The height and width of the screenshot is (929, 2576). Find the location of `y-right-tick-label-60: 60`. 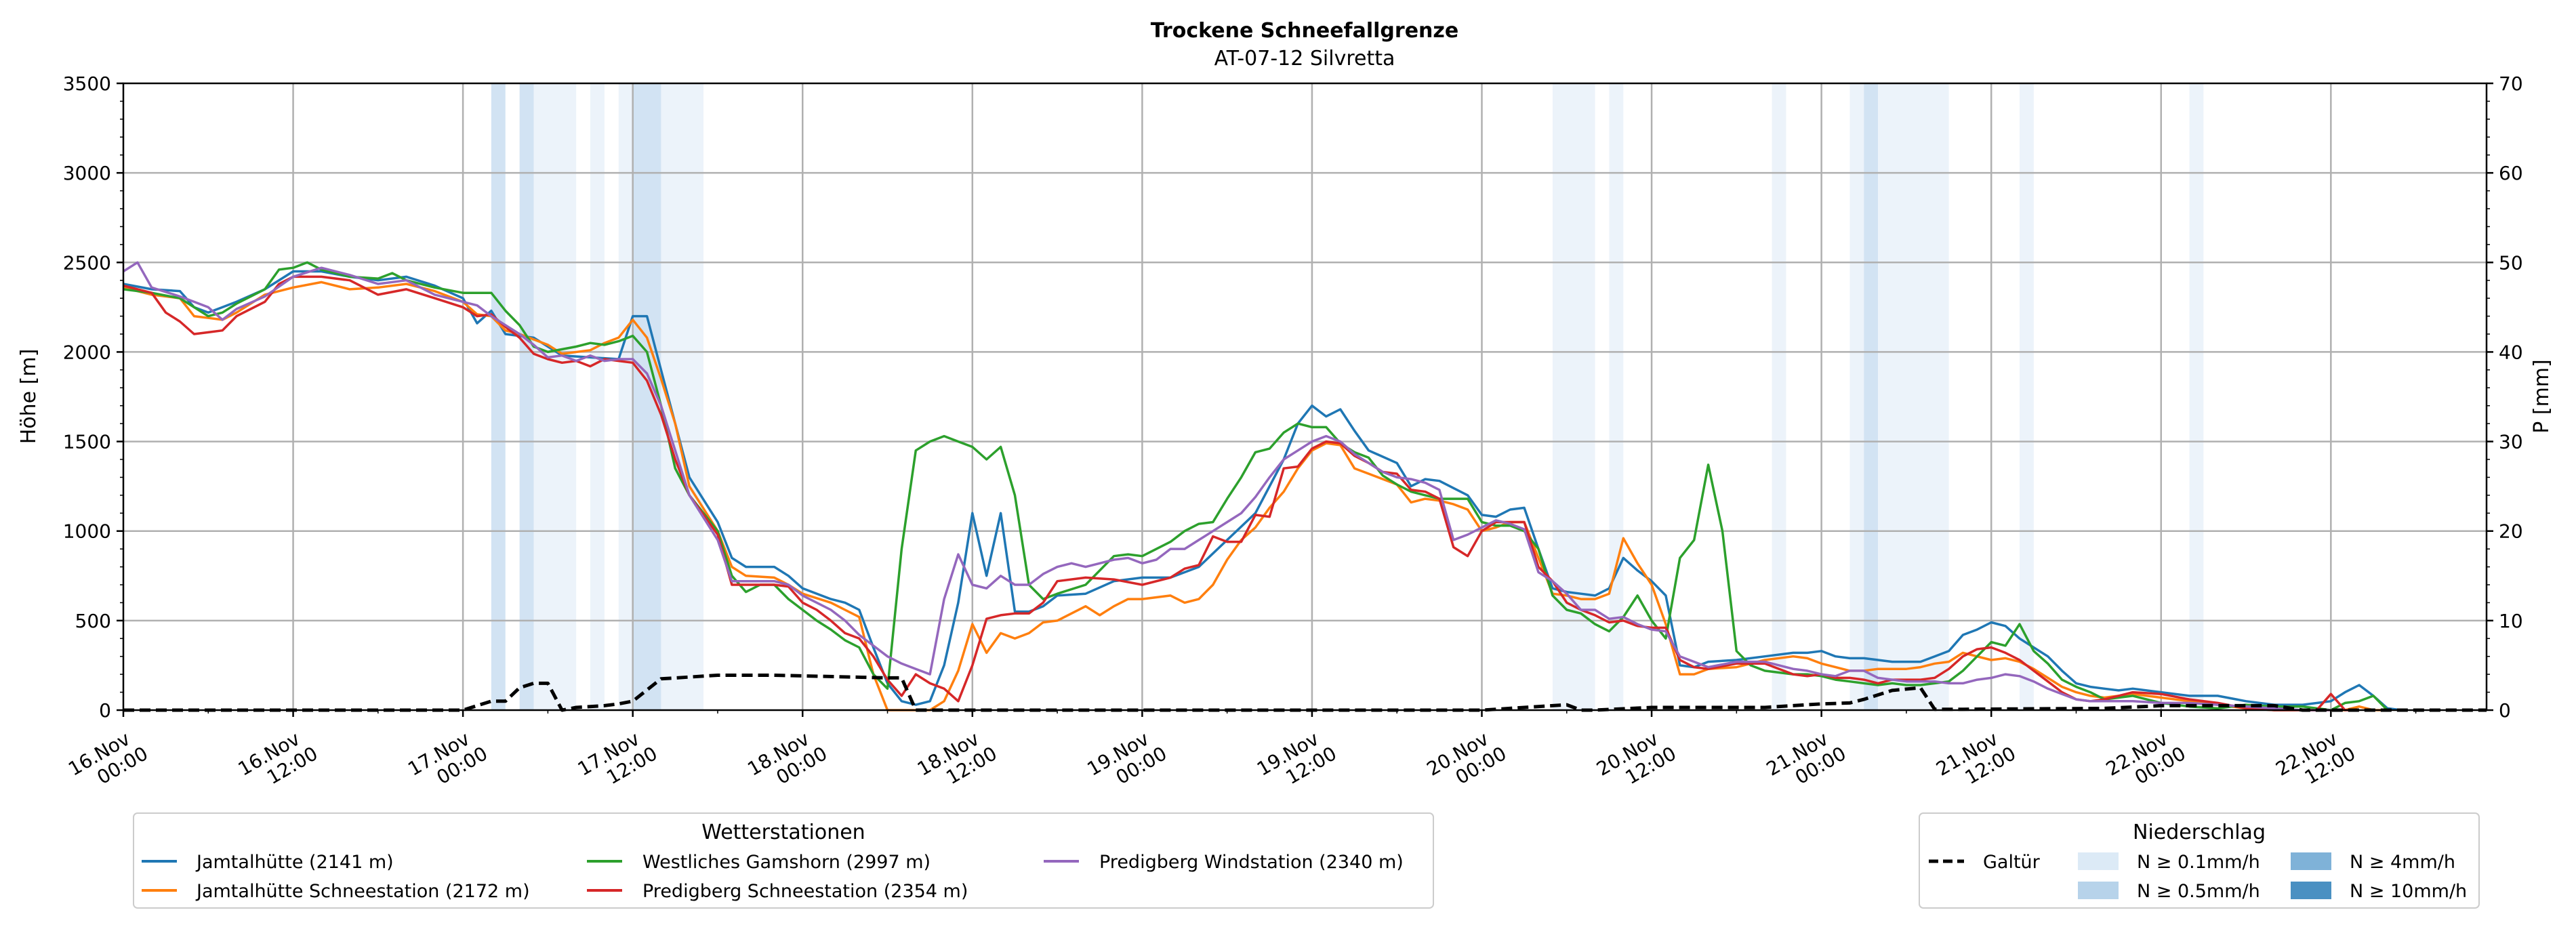

y-right-tick-label-60: 60 is located at coordinates (2511, 173).